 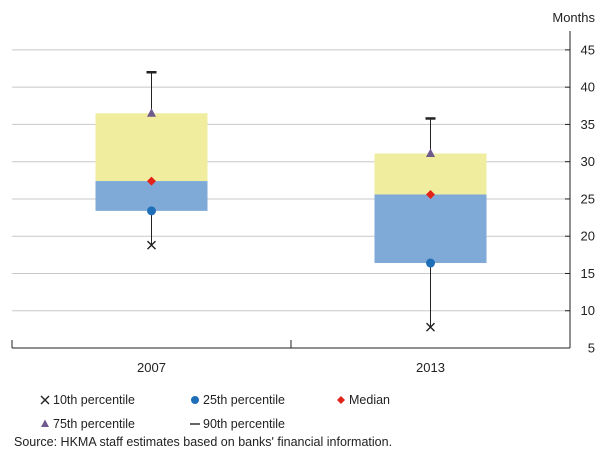 I want to click on y-tick-label: 15, so click(x=588, y=273).